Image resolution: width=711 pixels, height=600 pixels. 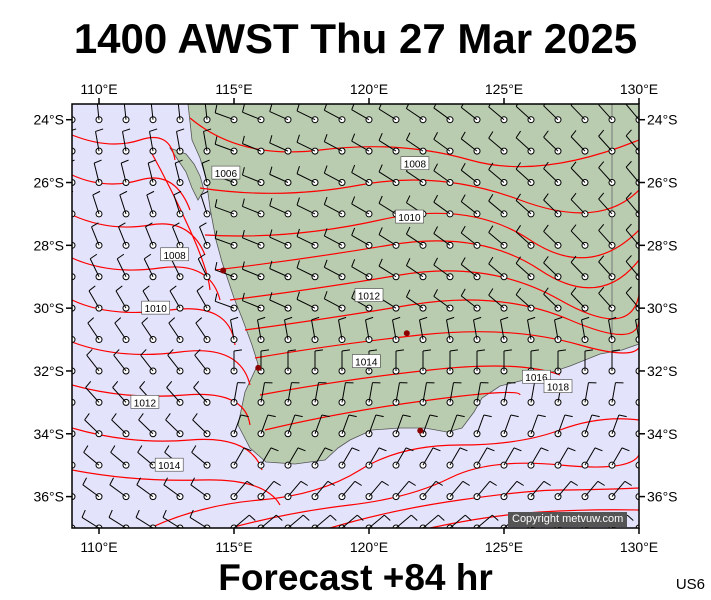 I want to click on lon-label-top: 110°E, so click(x=98, y=89).